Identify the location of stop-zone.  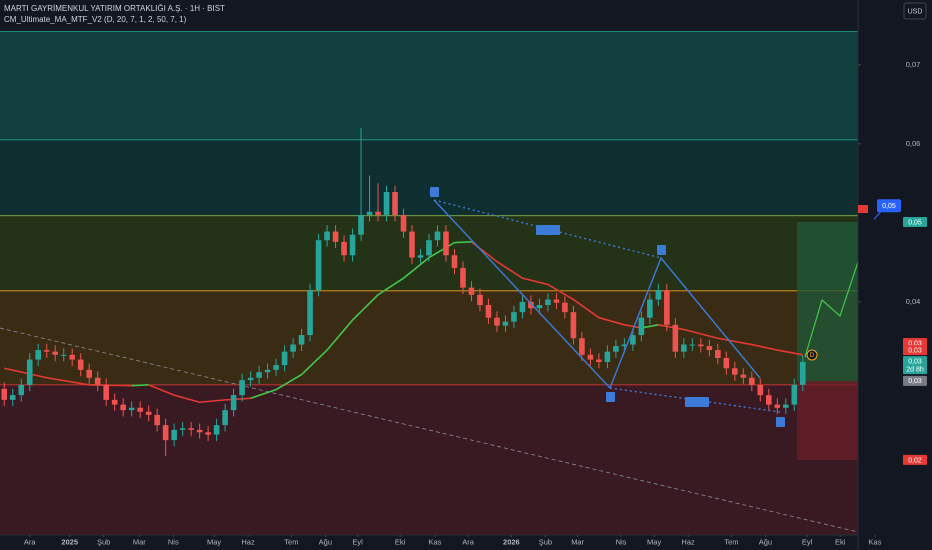
(827, 420).